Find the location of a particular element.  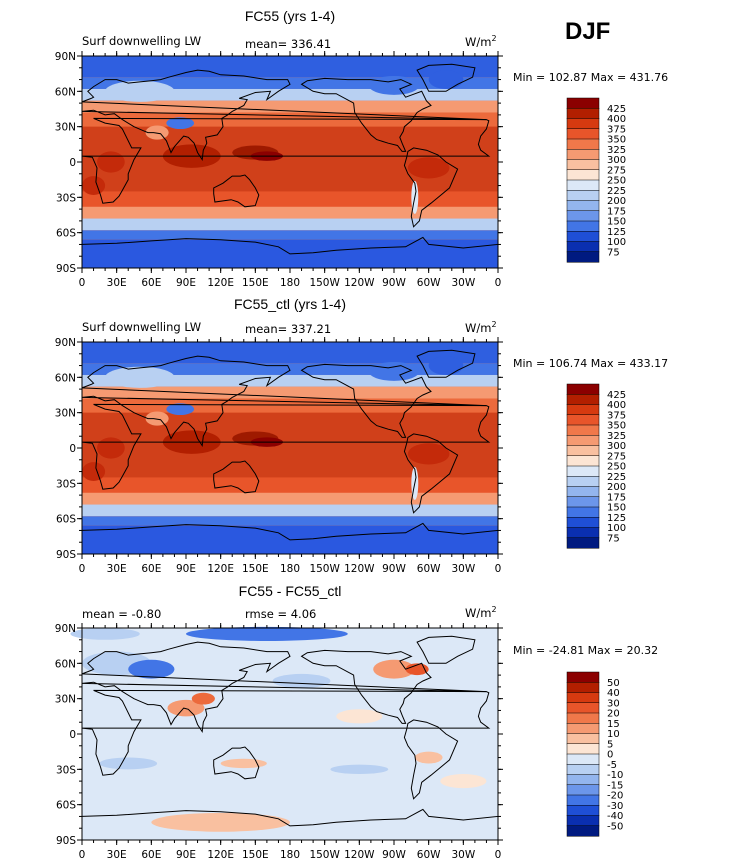

panel-3-lon-label: 120E is located at coordinates (220, 855).